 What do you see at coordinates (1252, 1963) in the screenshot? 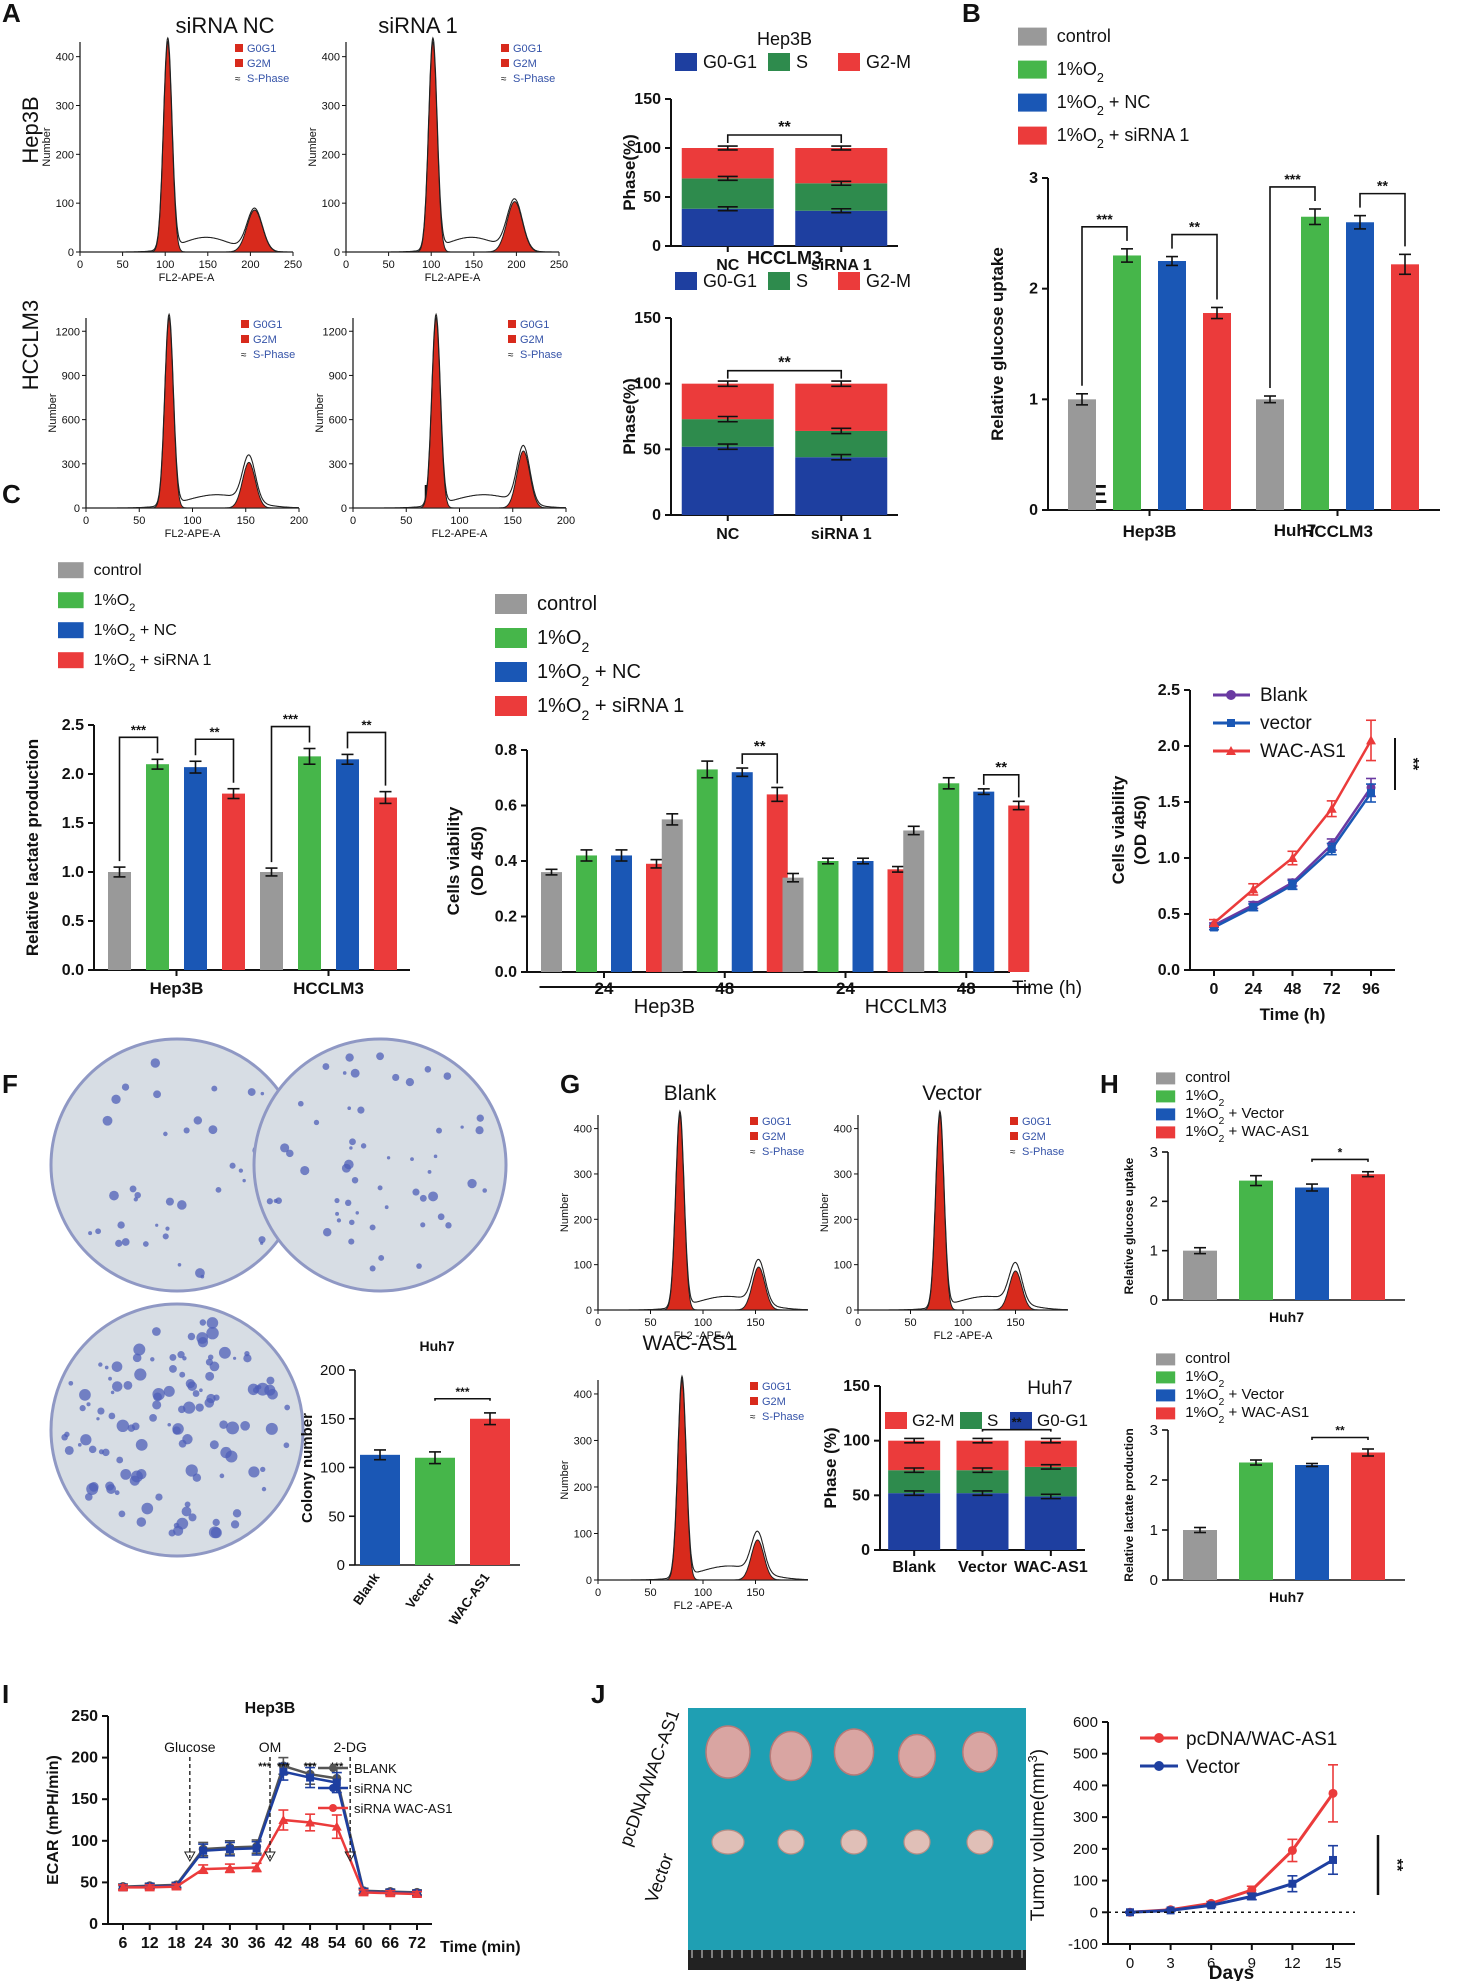
I see `x-tick-label: 9` at bounding box center [1252, 1963].